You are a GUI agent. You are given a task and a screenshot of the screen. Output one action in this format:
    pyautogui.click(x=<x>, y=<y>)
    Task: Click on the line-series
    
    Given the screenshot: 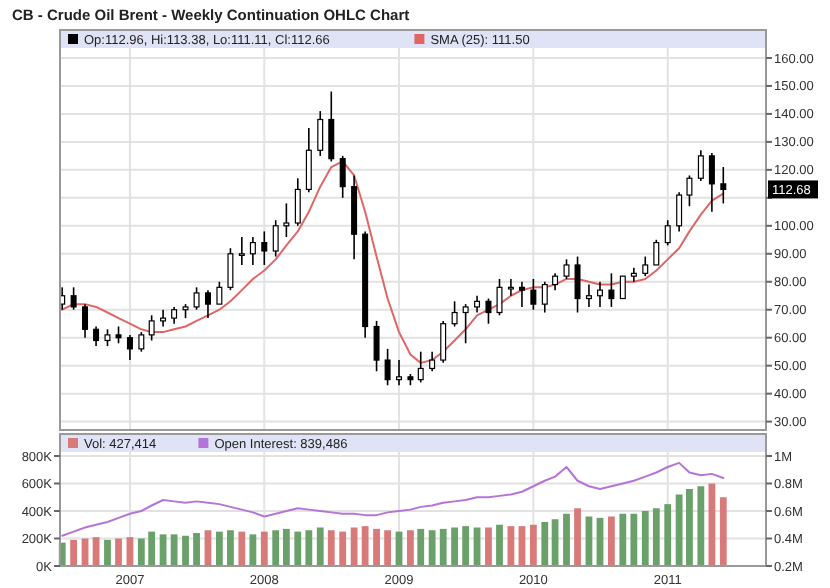 What is the action you would take?
    pyautogui.click(x=393, y=499)
    